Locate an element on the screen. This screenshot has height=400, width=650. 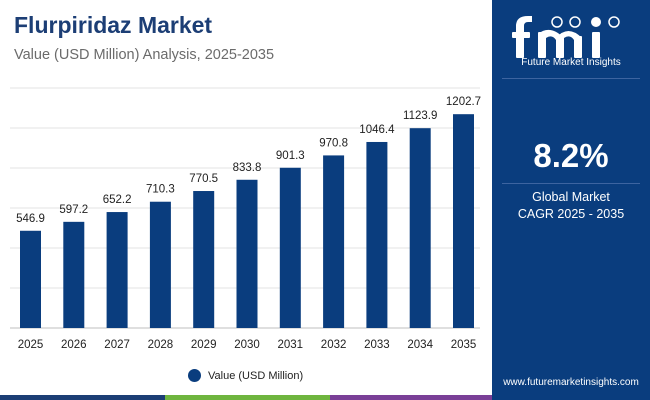
value-label-2025: 546.9 is located at coordinates (30, 219).